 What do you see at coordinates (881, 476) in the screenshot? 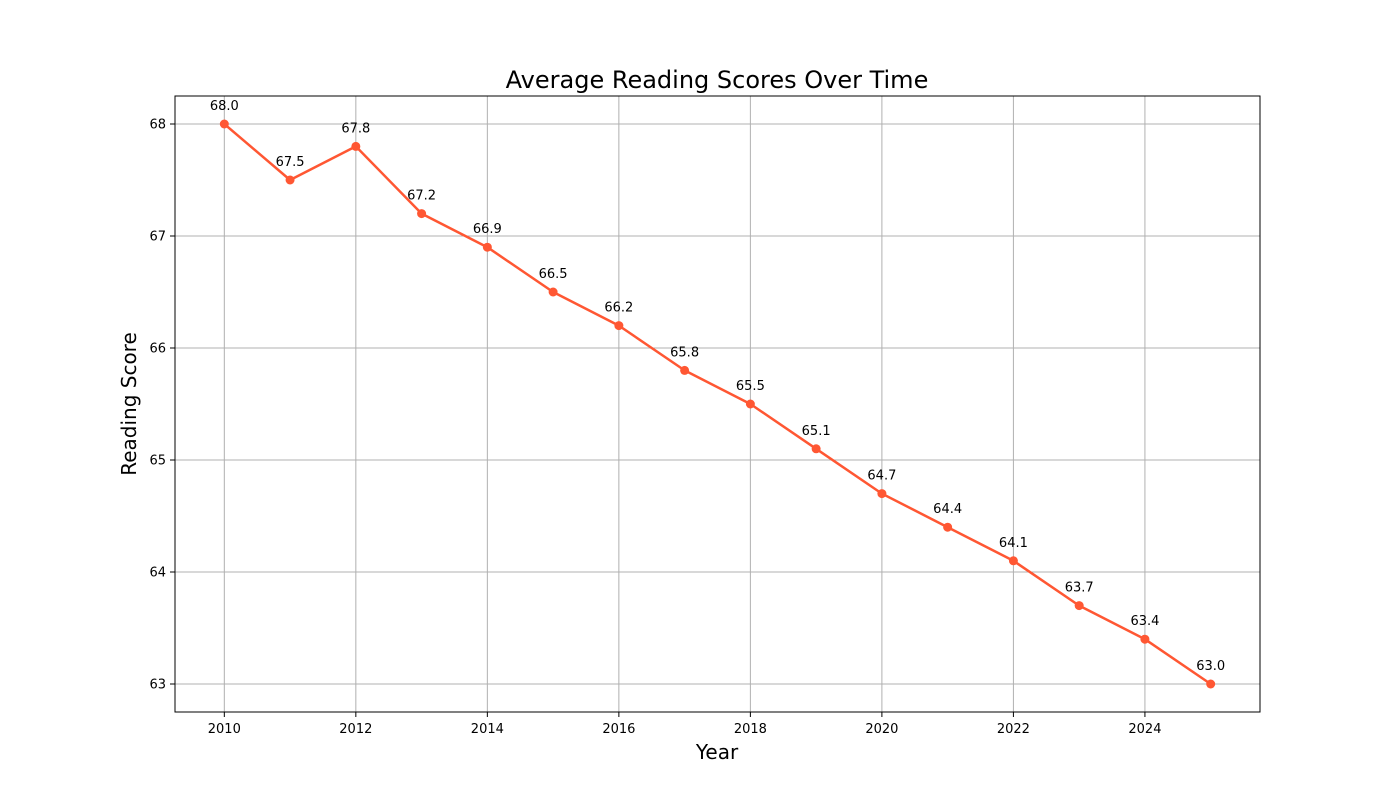
I see `data-label: 64.7` at bounding box center [881, 476].